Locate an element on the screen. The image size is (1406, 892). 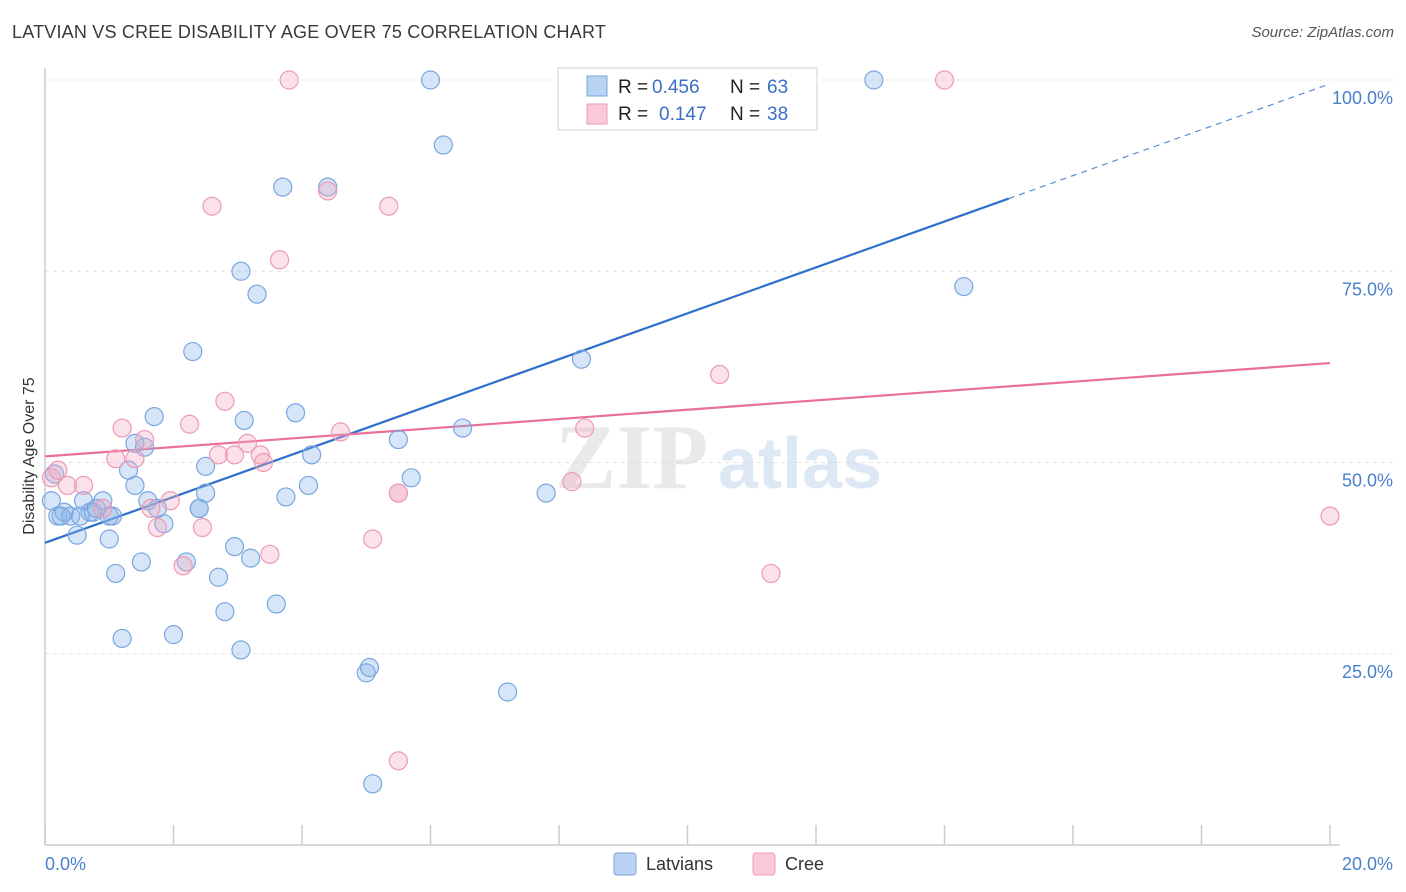
x-axis-ticks is located at coordinates (687, 835).